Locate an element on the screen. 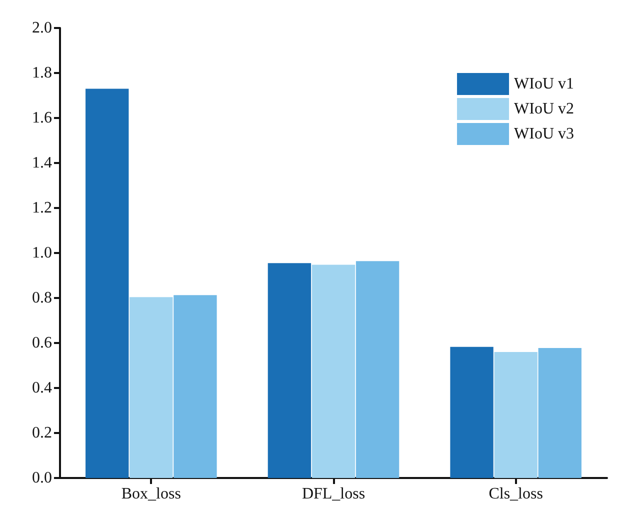 This screenshot has width=627, height=524. y-tick-label: 0.4 is located at coordinates (42, 388).